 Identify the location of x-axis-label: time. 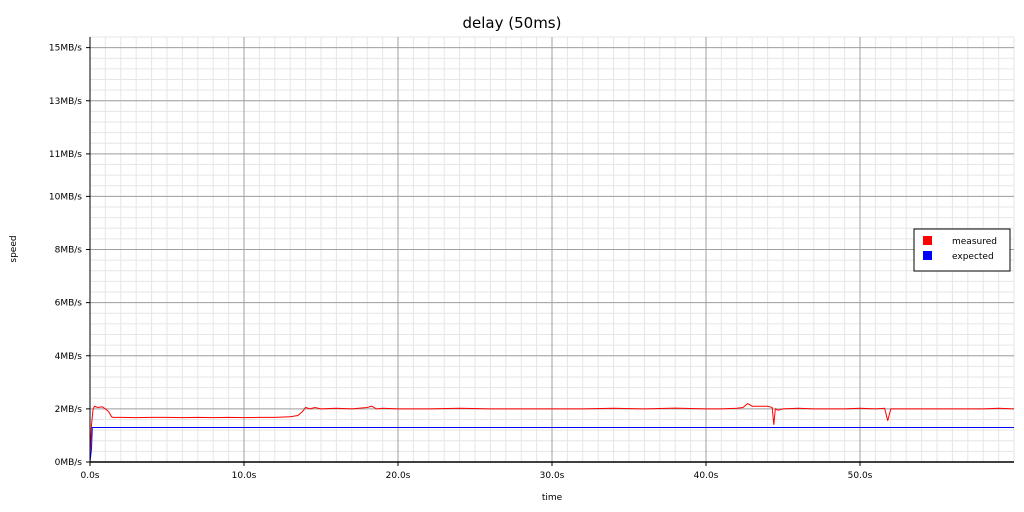
(552, 498).